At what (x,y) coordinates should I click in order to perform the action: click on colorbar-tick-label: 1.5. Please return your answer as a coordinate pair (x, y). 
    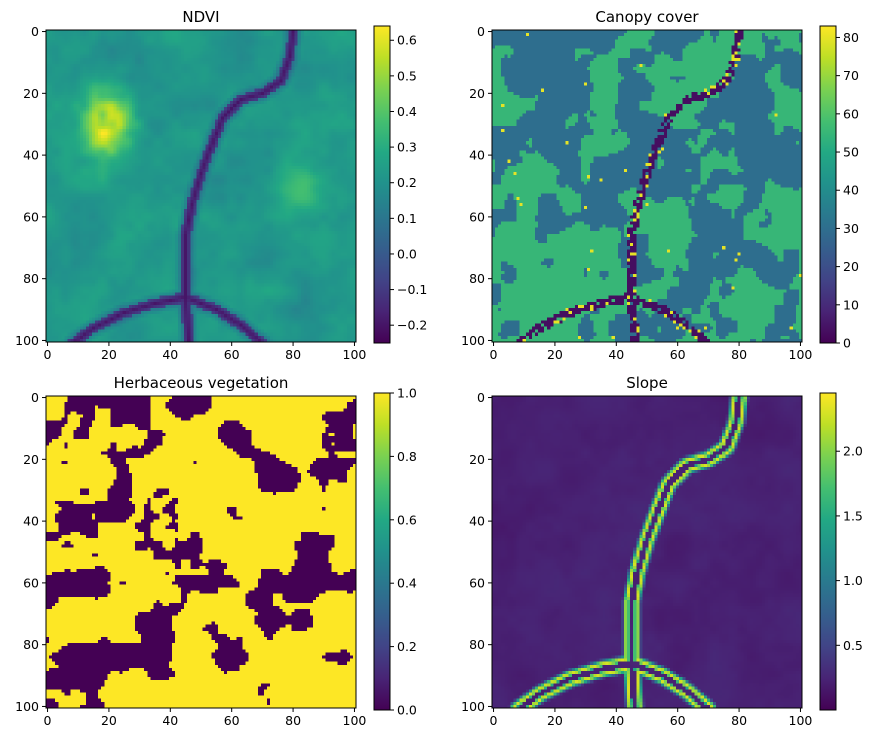
    Looking at the image, I should click on (853, 515).